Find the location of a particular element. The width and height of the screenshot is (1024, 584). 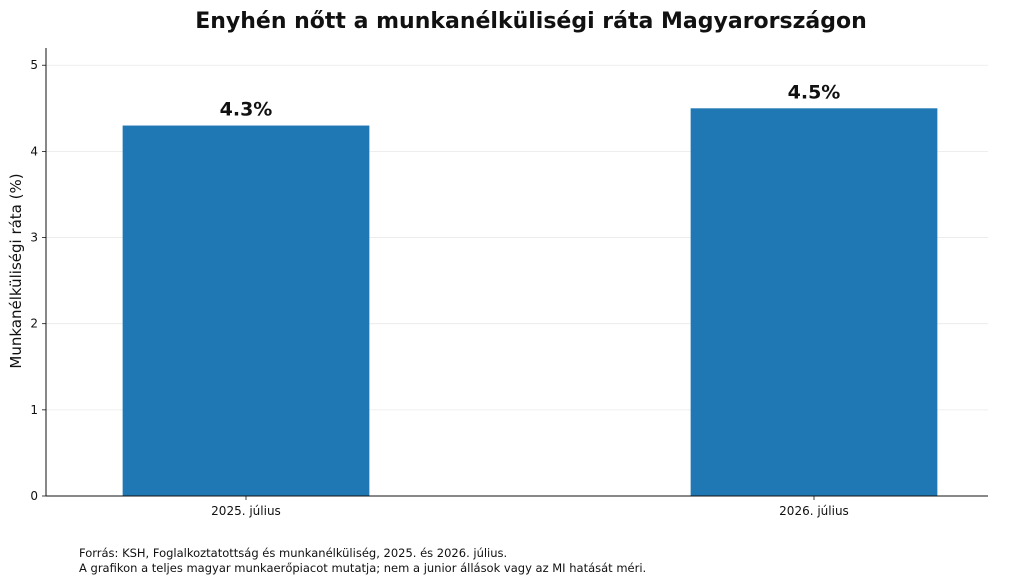

y-tick-label: 3 is located at coordinates (34, 238).